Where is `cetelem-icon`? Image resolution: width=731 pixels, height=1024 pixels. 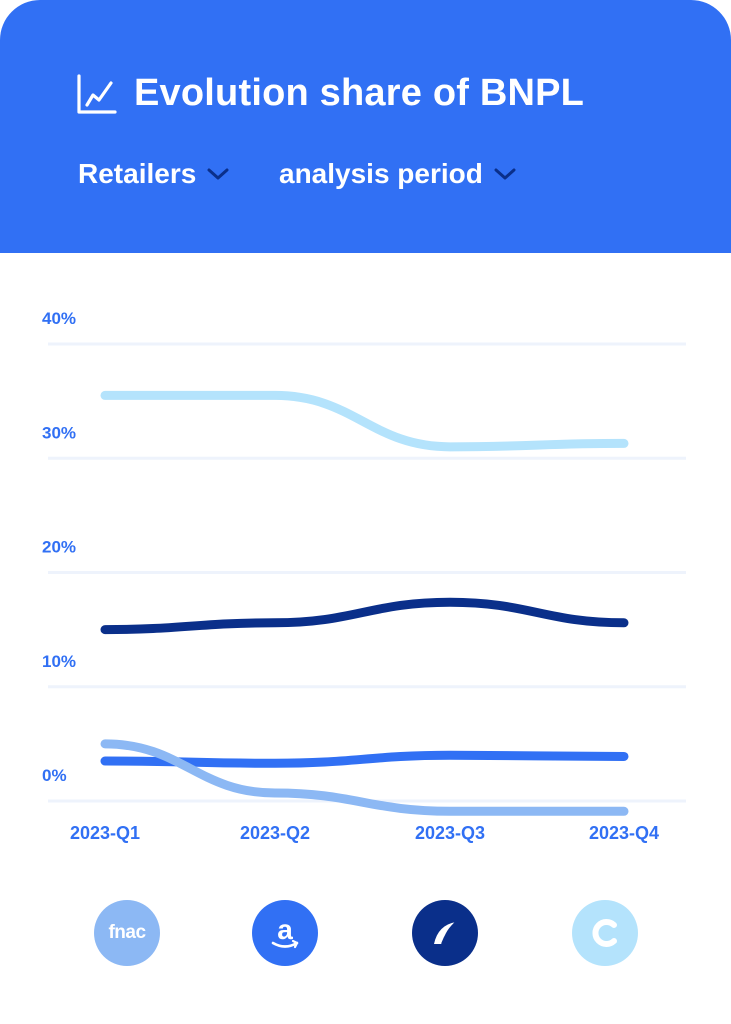
cetelem-icon is located at coordinates (445, 933).